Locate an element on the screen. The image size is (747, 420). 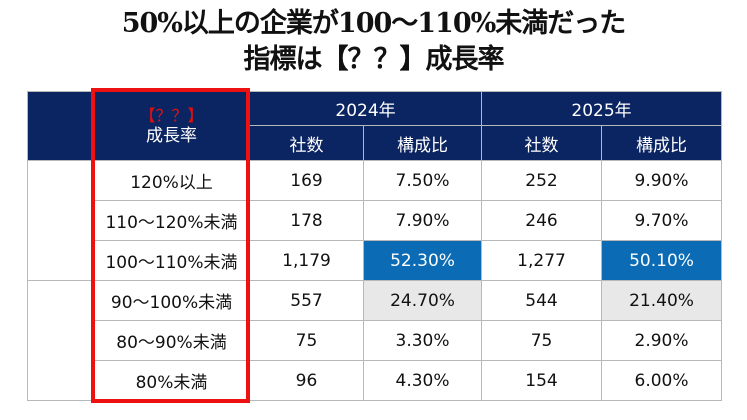
header-metric: 【？？】 成長率 is located at coordinates (171, 126).